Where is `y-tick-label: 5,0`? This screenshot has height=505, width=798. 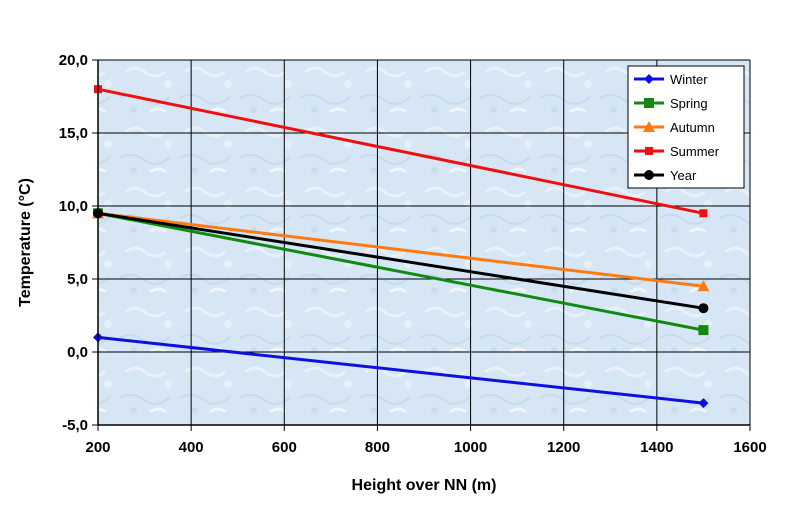
y-tick-label: 5,0 is located at coordinates (77, 279).